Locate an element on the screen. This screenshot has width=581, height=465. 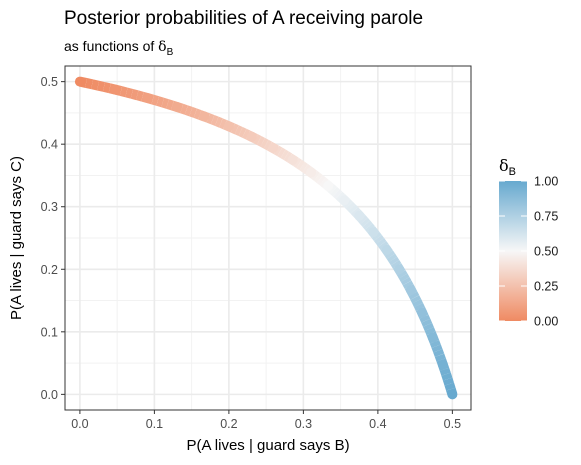
legend-title: δB is located at coordinates (507, 167).